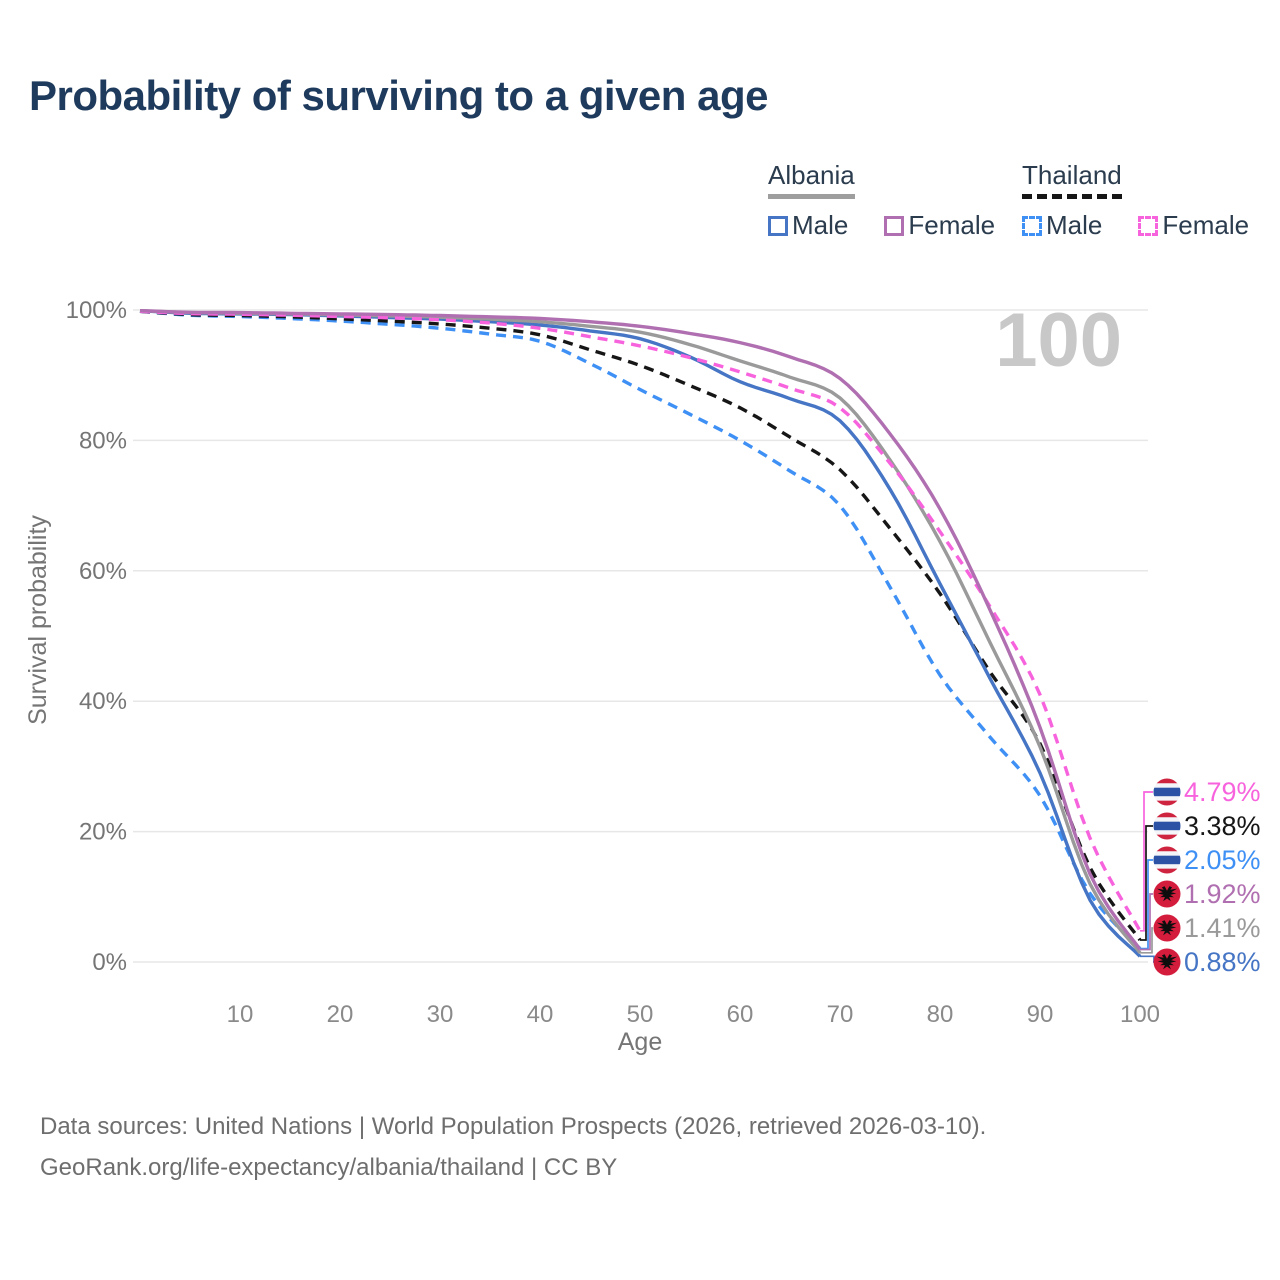  Describe the element at coordinates (940, 1014) in the screenshot. I see `x-tick-label: 80` at that location.